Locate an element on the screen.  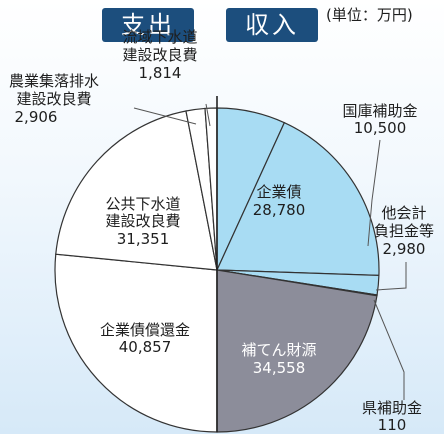
label-bond-value: 28,780 is located at coordinates (279, 210).